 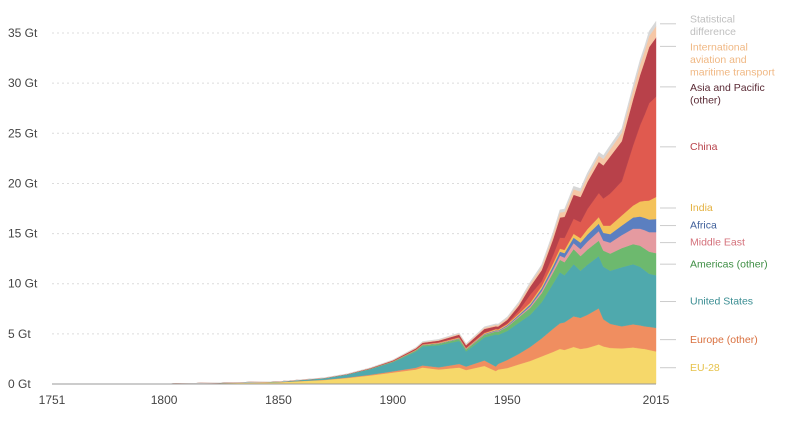 I want to click on legend-entry-china: China, so click(x=689, y=147).